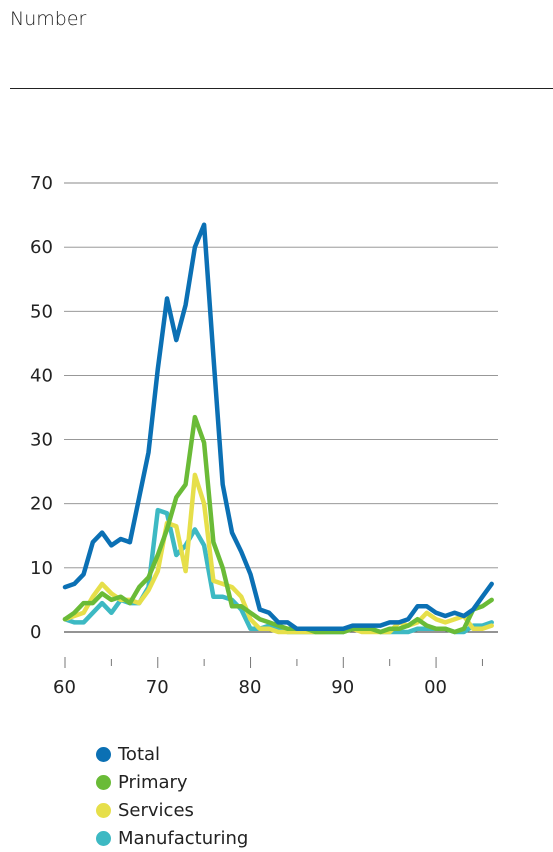 The height and width of the screenshot is (852, 553). What do you see at coordinates (41, 375) in the screenshot?
I see `y-tick-label: 40` at bounding box center [41, 375].